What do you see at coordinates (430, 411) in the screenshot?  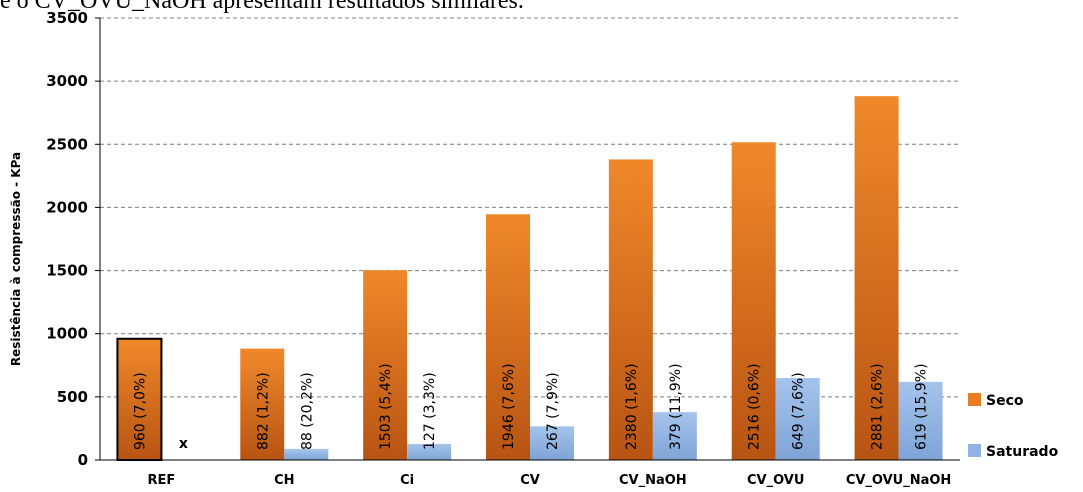 I see `data-label-saturado: 127 (3,3%)` at bounding box center [430, 411].